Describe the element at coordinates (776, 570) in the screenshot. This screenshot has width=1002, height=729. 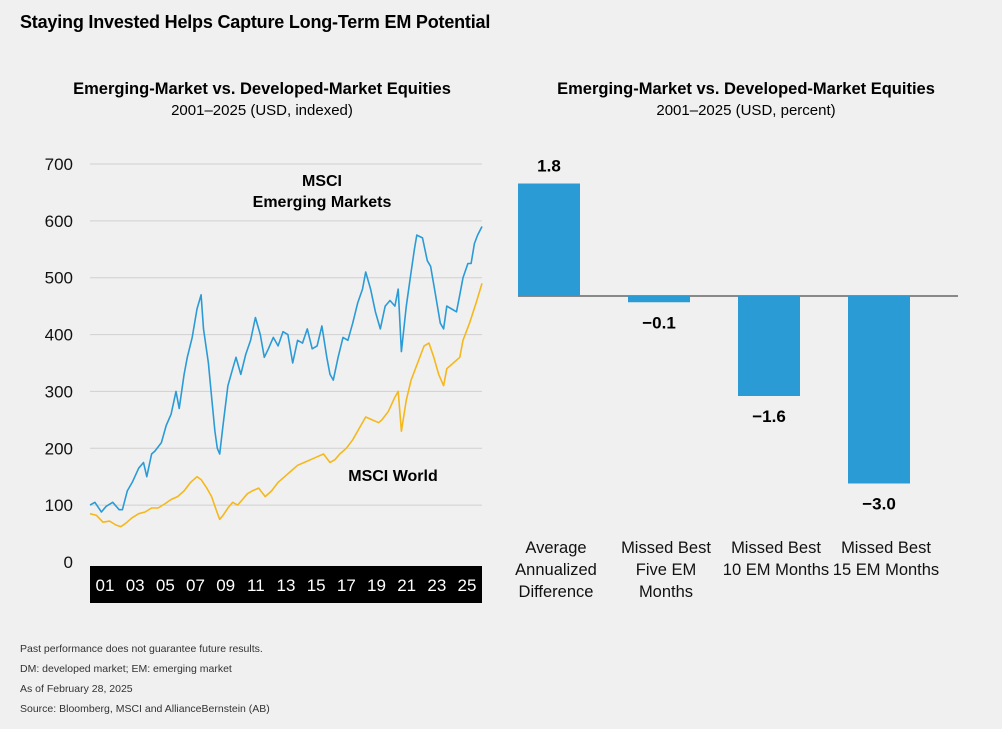
I see `bar-category-label: 10 EM Months` at that location.